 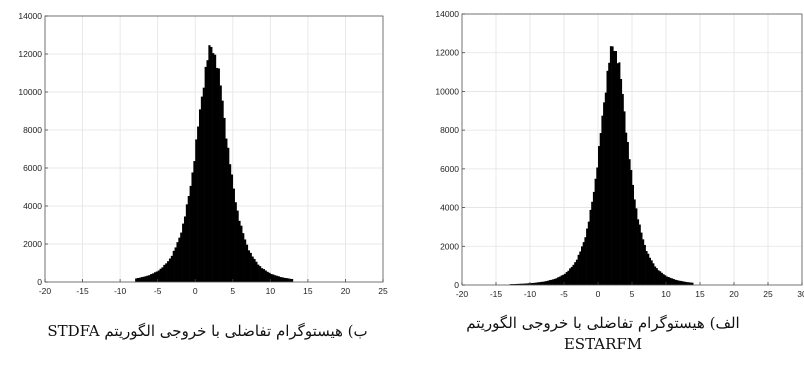 I want to click on y-tick-label: 4000, so click(x=449, y=208).